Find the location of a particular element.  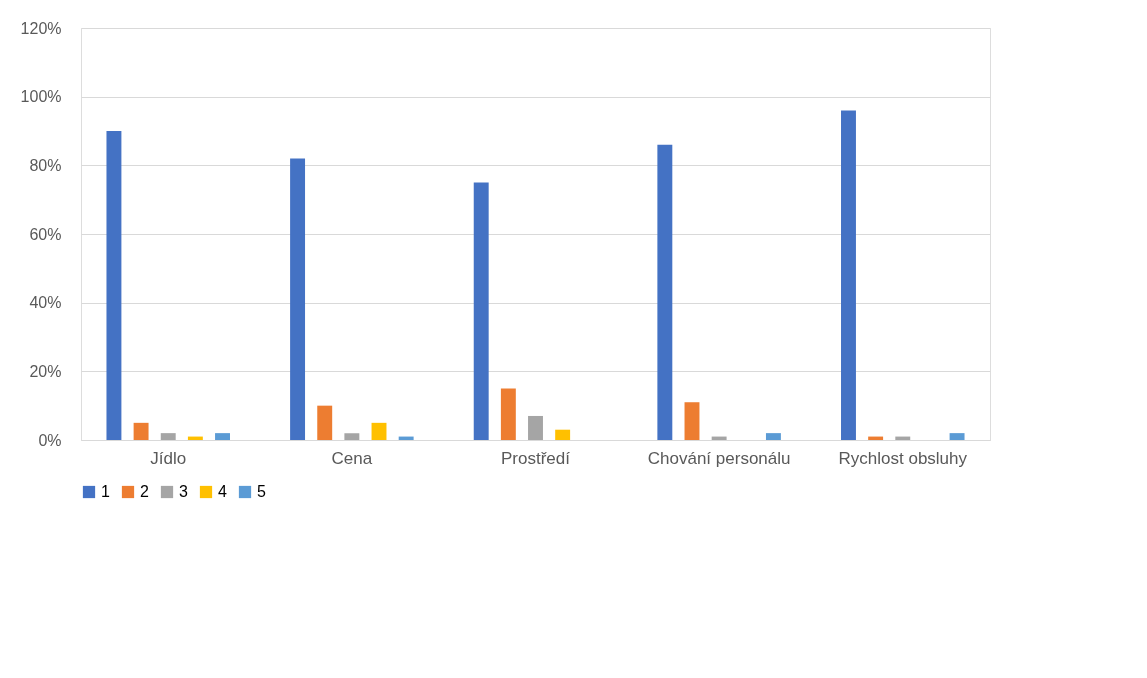

y-tick-label: 0% is located at coordinates (50, 440).